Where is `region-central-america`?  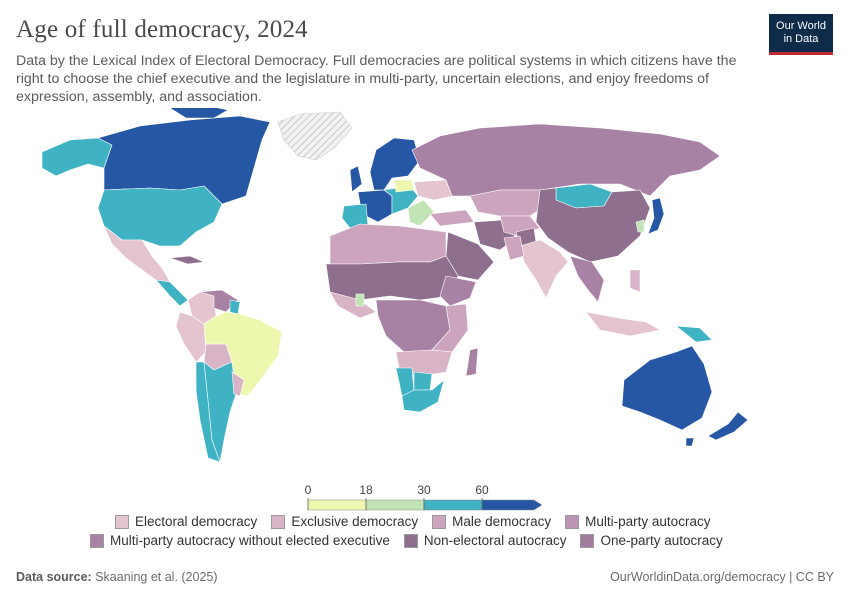 region-central-america is located at coordinates (172, 293).